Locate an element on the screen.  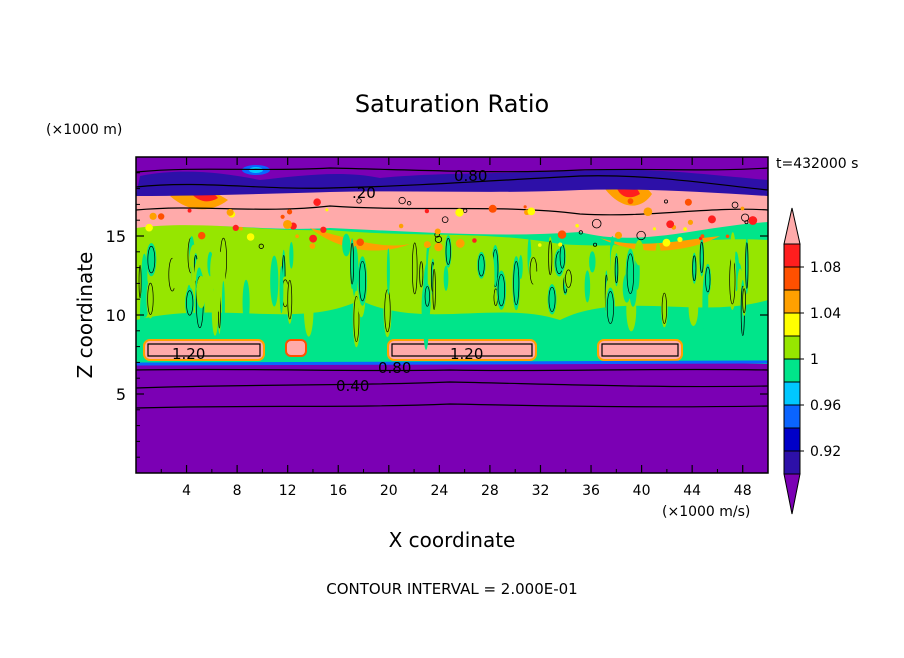
contour-top is located at coordinates (452, 170).